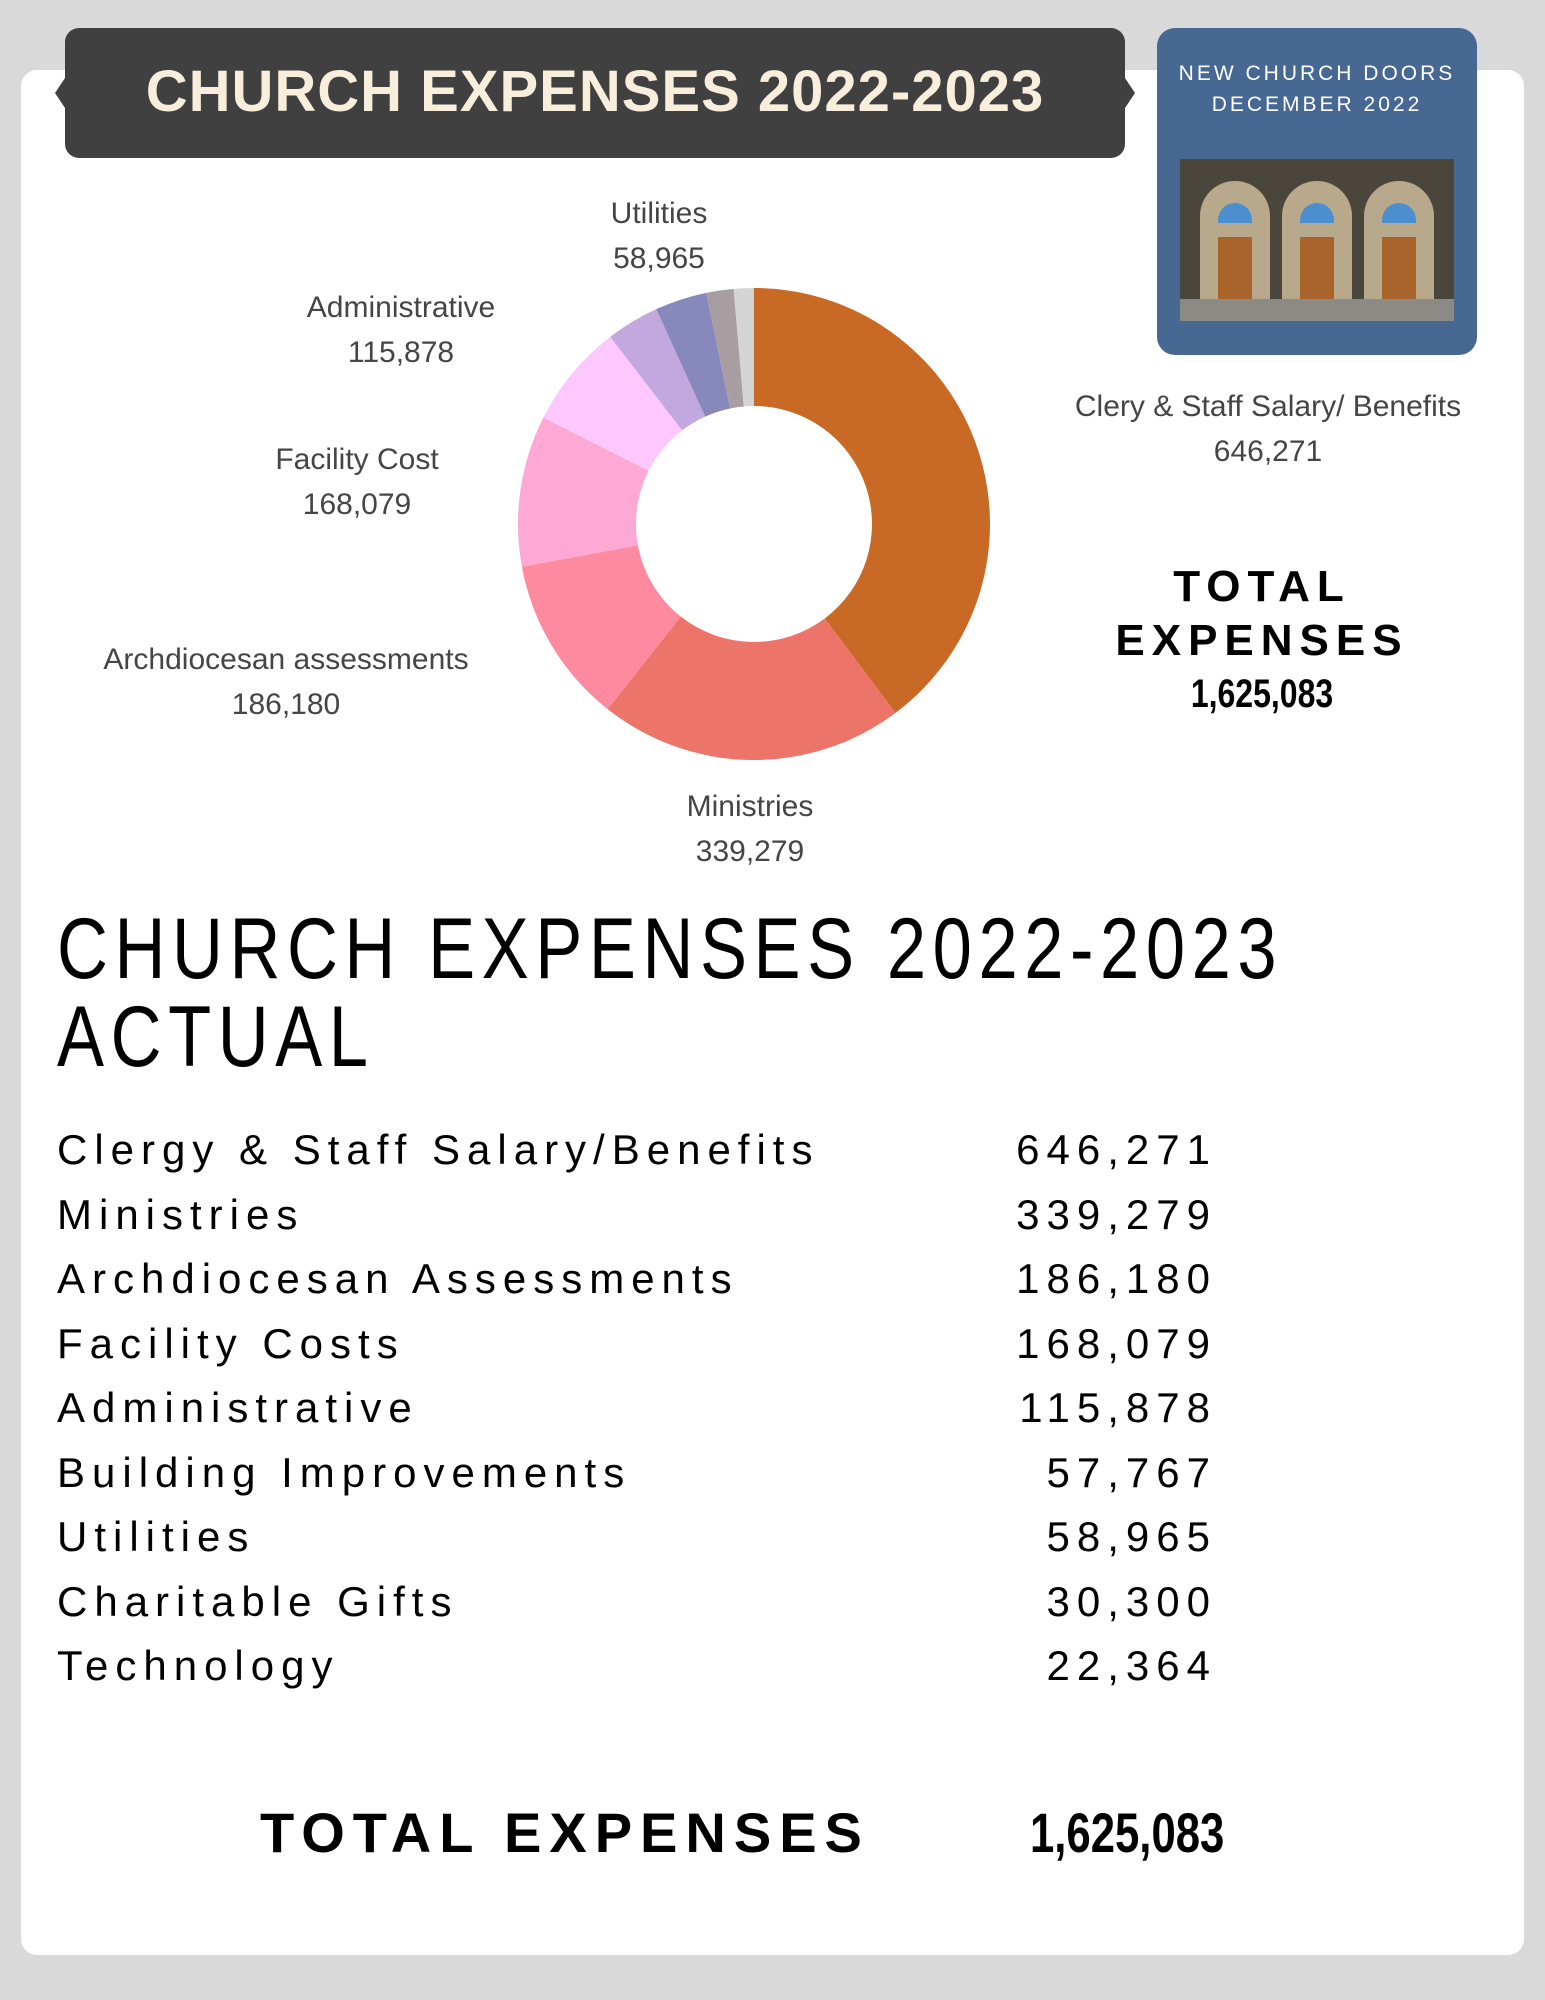 The height and width of the screenshot is (2000, 1545). Describe the element at coordinates (637, 1537) in the screenshot. I see `table-row: Utilities 58,965` at that location.